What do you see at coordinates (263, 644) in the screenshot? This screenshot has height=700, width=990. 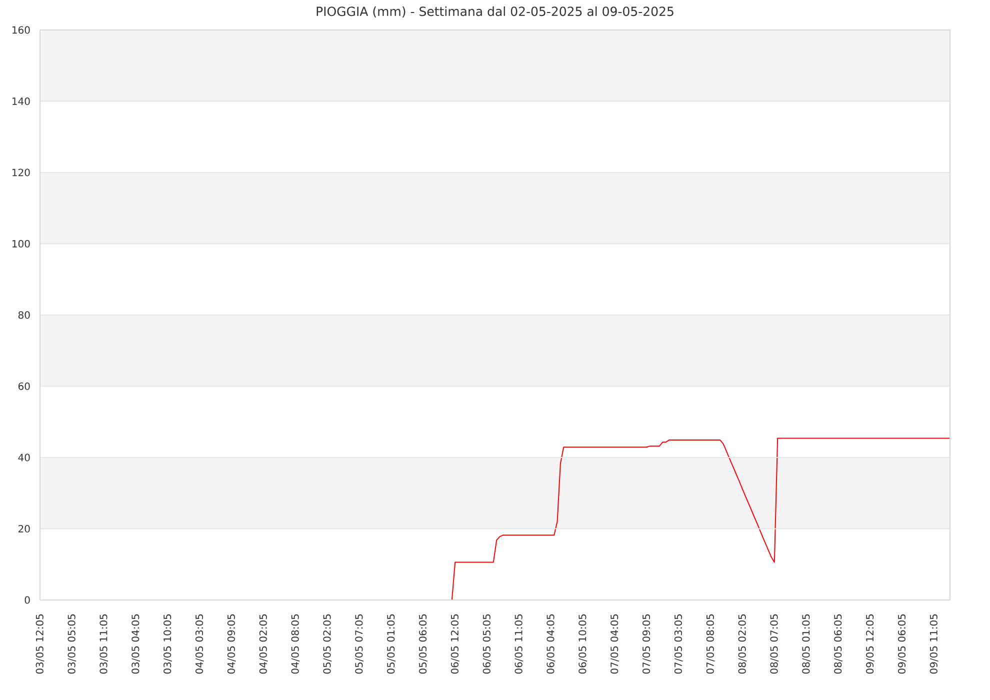 I see `x-tick-label: 04/05 02:05` at bounding box center [263, 644].